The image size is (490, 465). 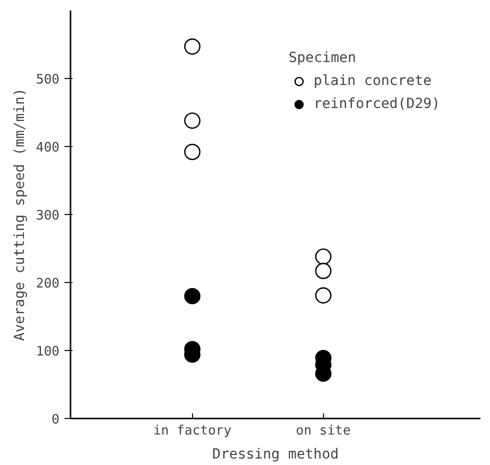 What do you see at coordinates (48, 216) in the screenshot?
I see `y-tick-label: 300` at bounding box center [48, 216].